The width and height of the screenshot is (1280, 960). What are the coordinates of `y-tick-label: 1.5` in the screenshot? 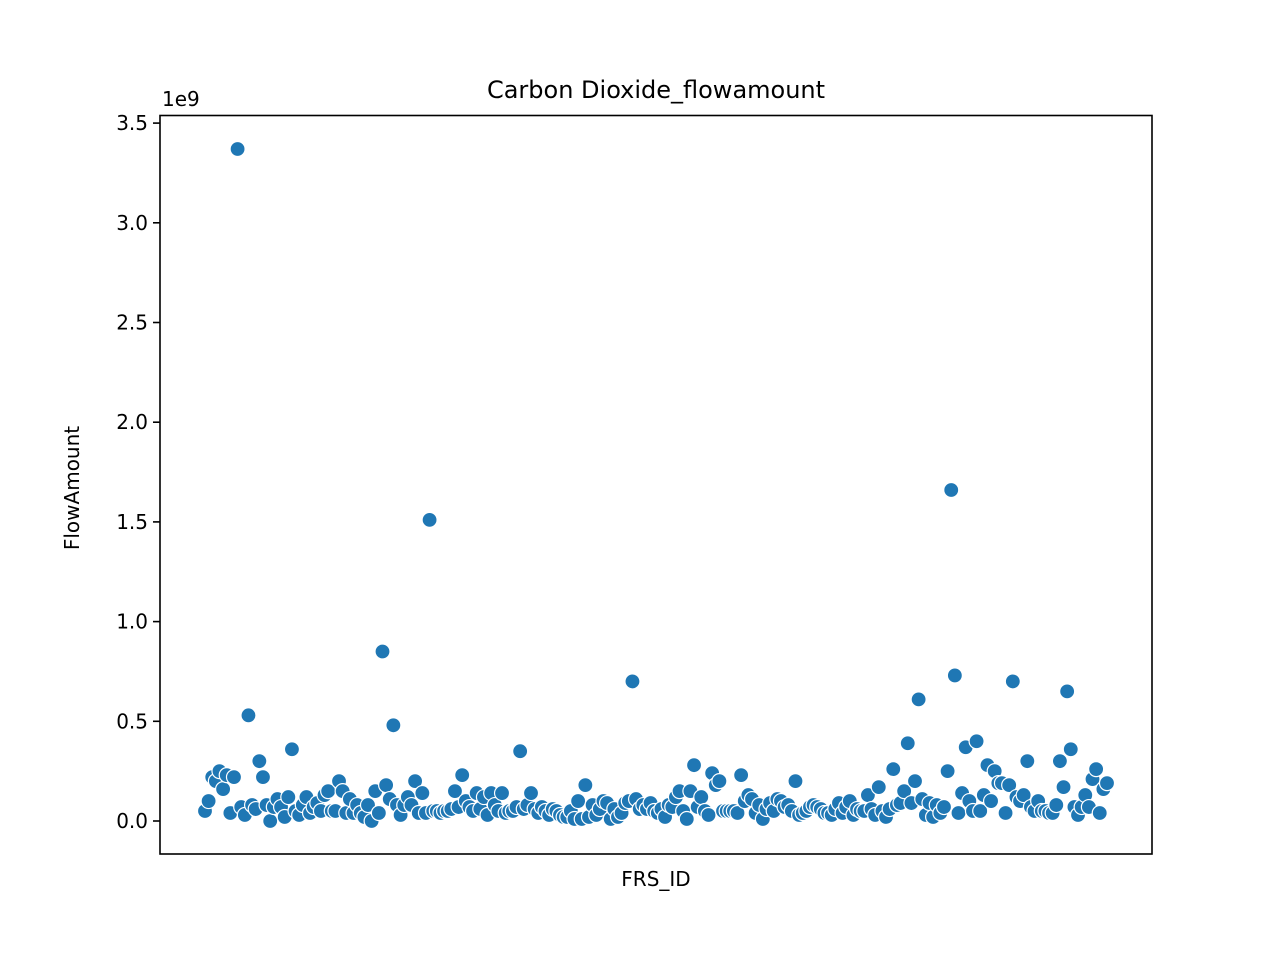 It's located at (132, 522).